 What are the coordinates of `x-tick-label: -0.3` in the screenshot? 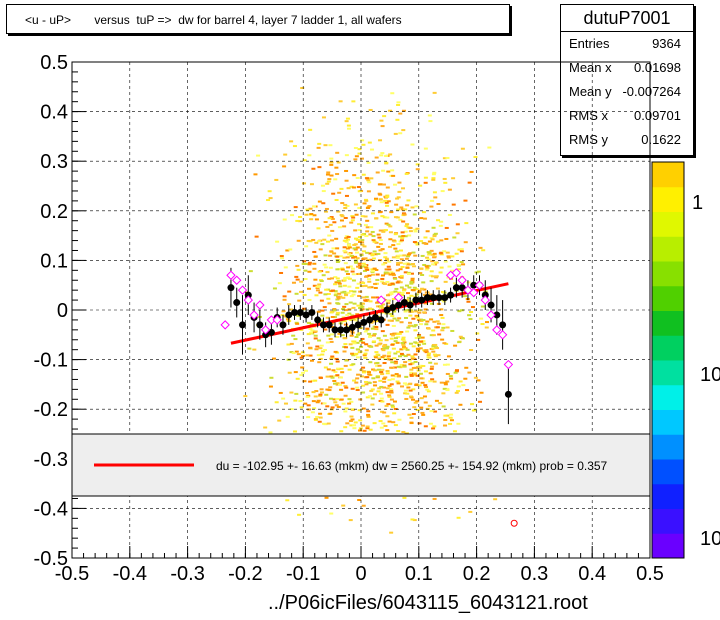 It's located at (187, 574).